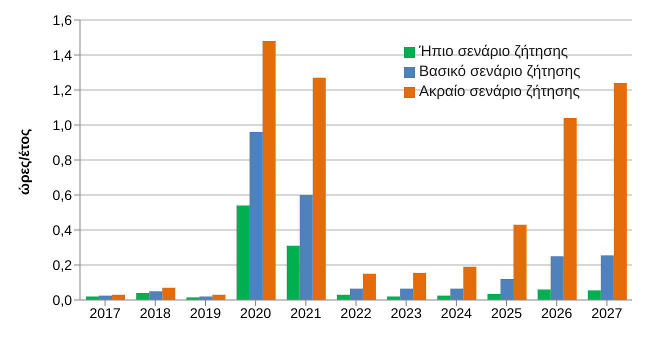 This screenshot has width=652, height=338. I want to click on x-tick-label: 2025, so click(506, 312).